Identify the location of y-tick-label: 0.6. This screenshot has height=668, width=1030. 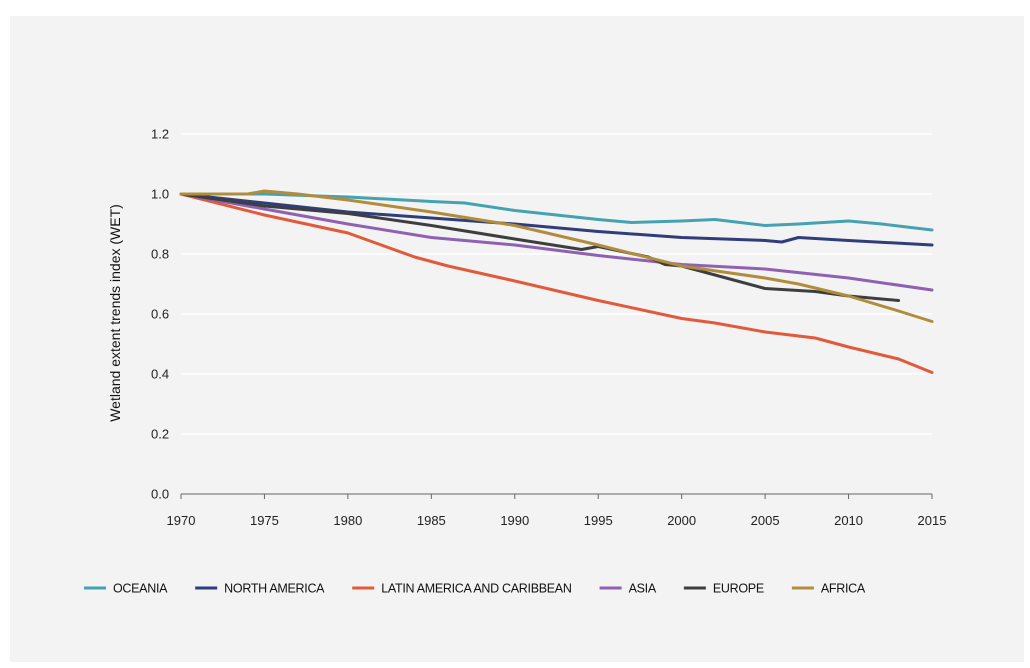
(160, 314).